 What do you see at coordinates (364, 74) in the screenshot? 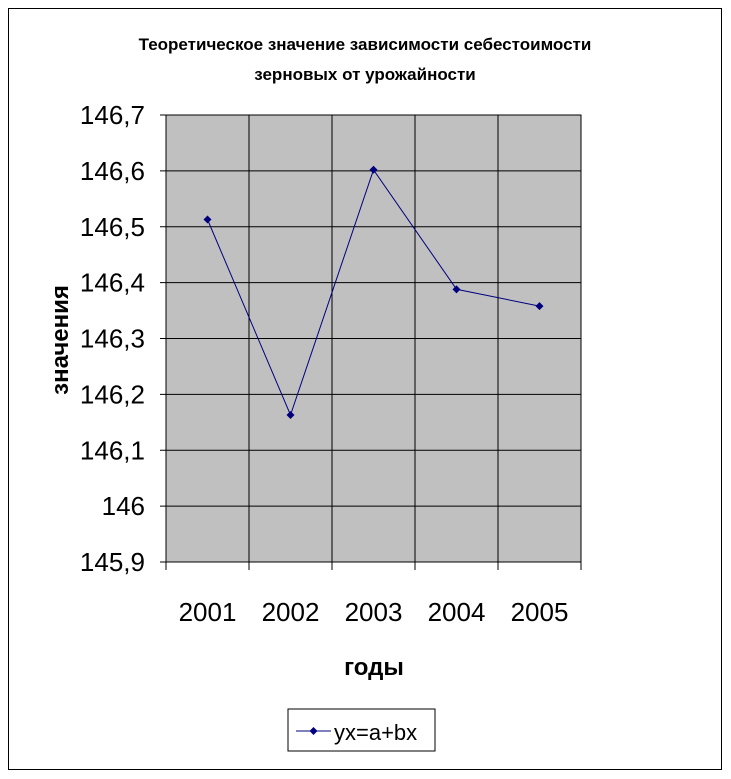
I see `chart-title-line-2: зерновых от урожайности` at bounding box center [364, 74].